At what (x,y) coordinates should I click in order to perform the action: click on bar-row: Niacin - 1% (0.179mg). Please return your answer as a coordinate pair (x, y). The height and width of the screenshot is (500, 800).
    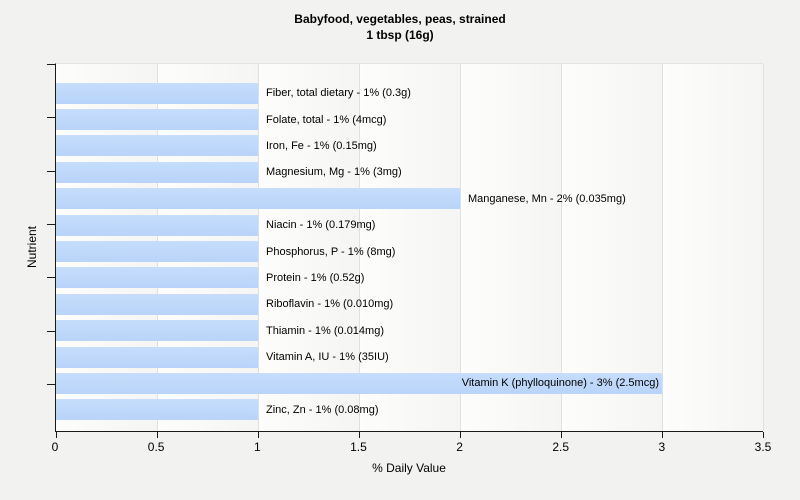
    Looking at the image, I should click on (409, 225).